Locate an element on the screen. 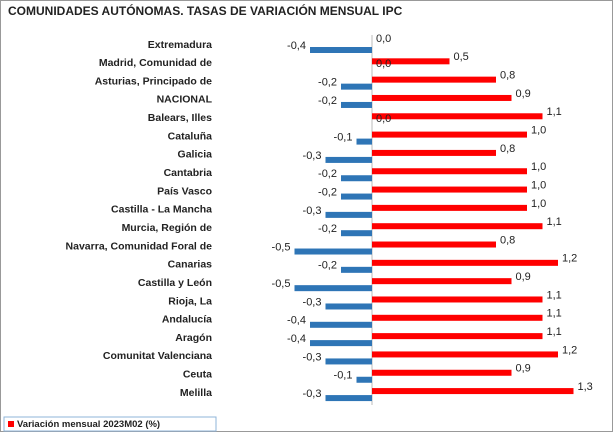  legend-swatch is located at coordinates (11, 424).